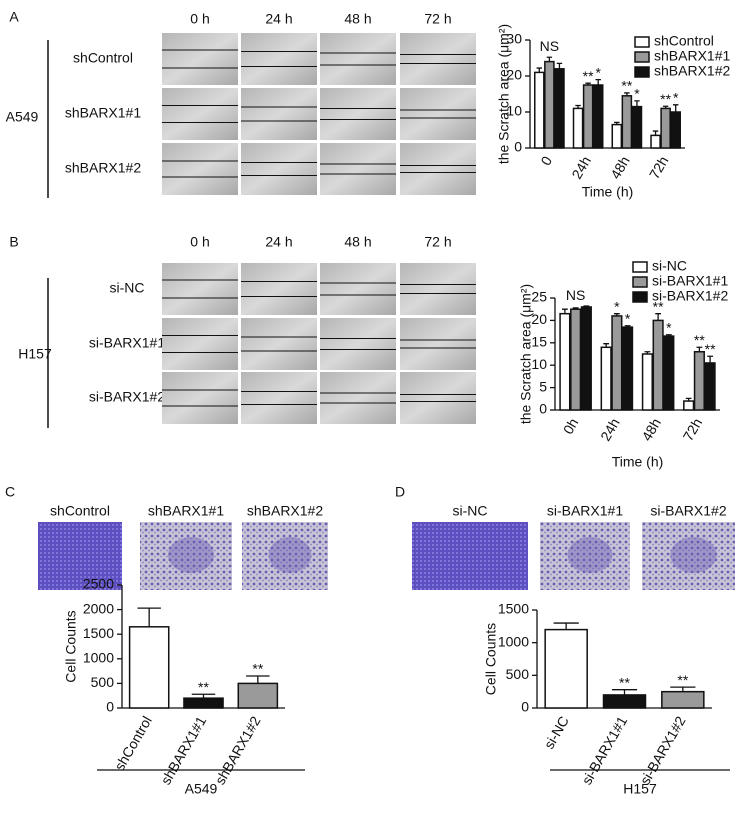 The image size is (750, 822). I want to click on annotation: NS, so click(549, 46).